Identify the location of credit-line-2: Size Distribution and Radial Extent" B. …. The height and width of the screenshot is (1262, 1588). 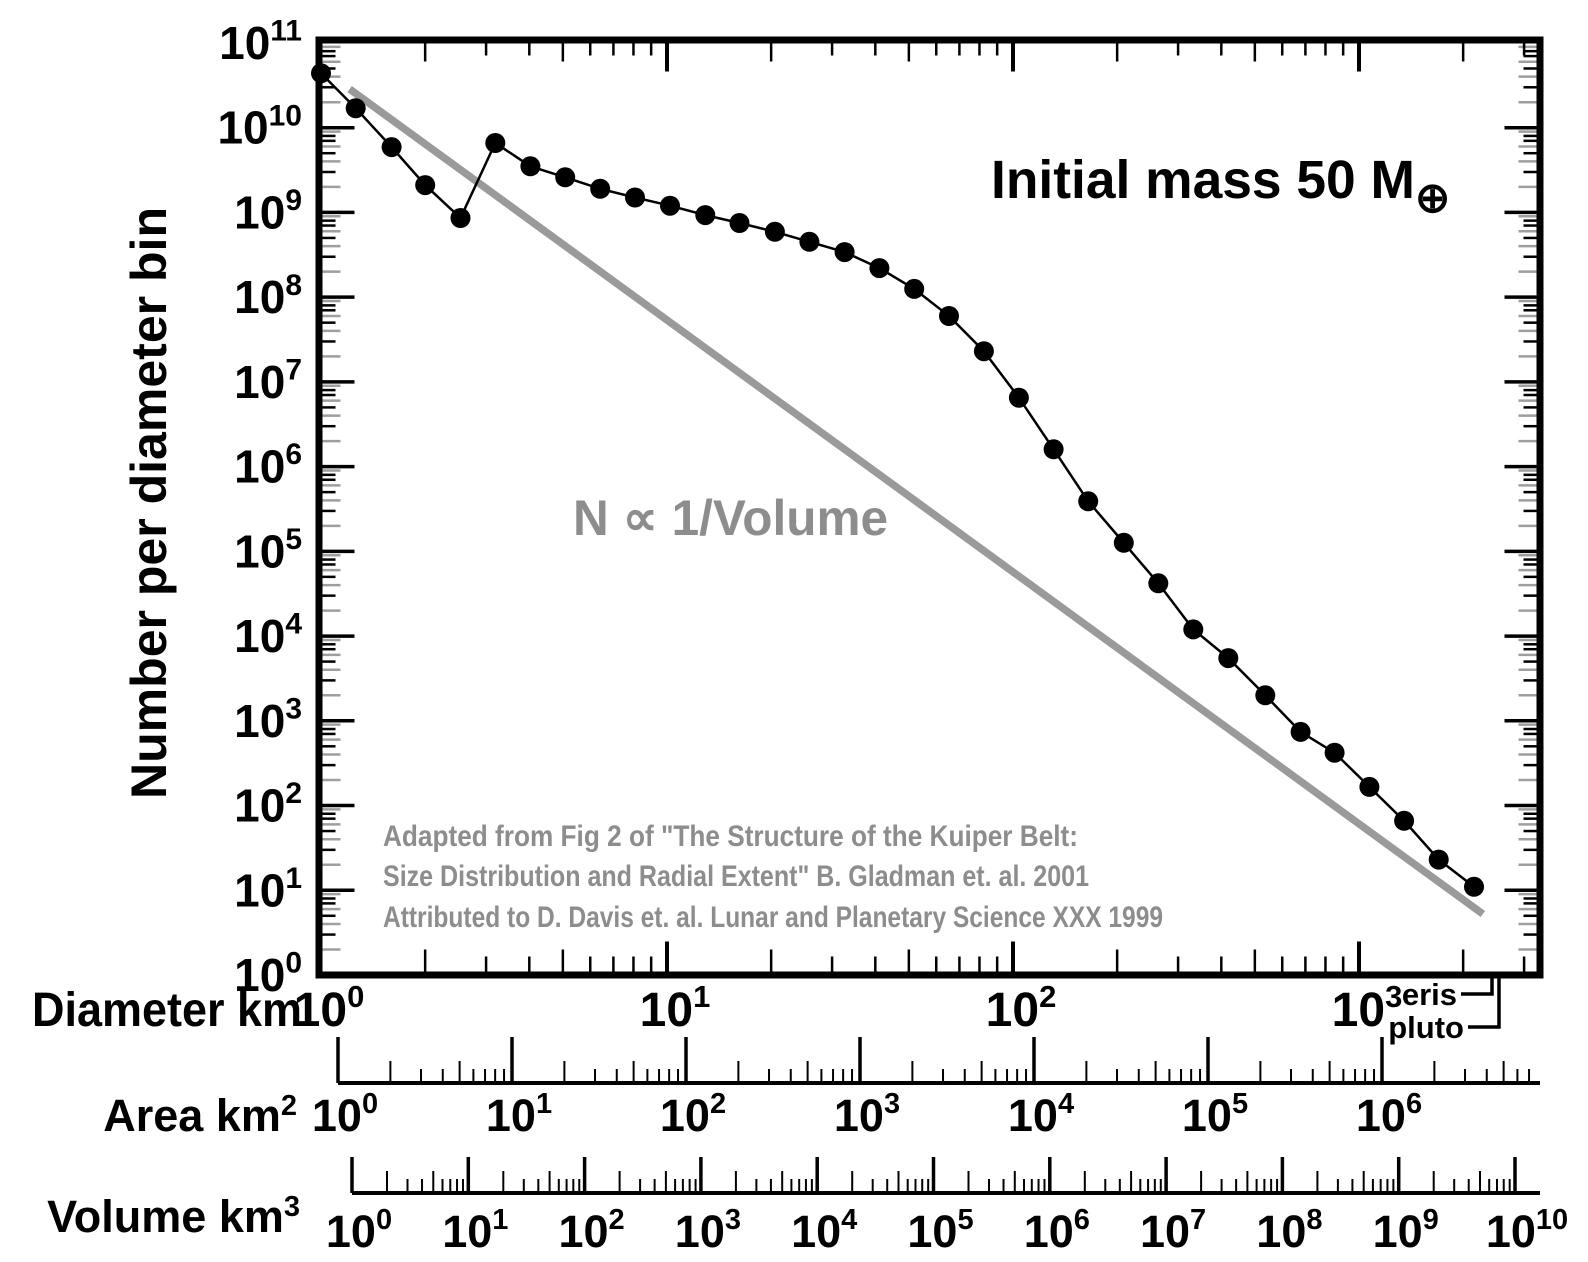
(736, 876).